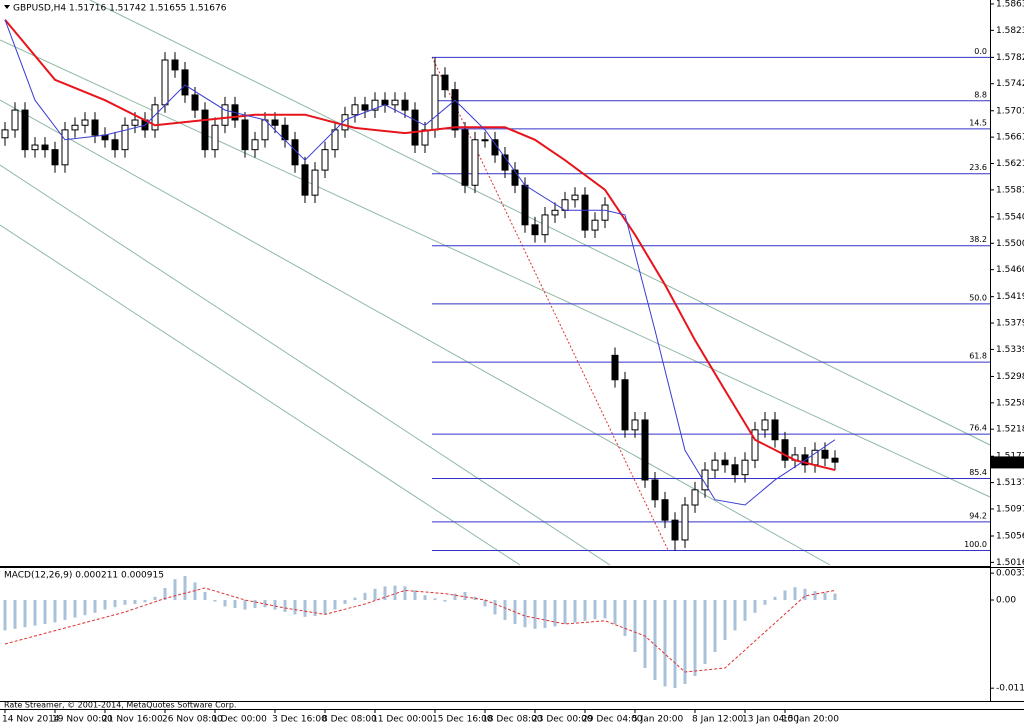  Describe the element at coordinates (975, 544) in the screenshot. I see `fib-level-label: 100.0` at that location.